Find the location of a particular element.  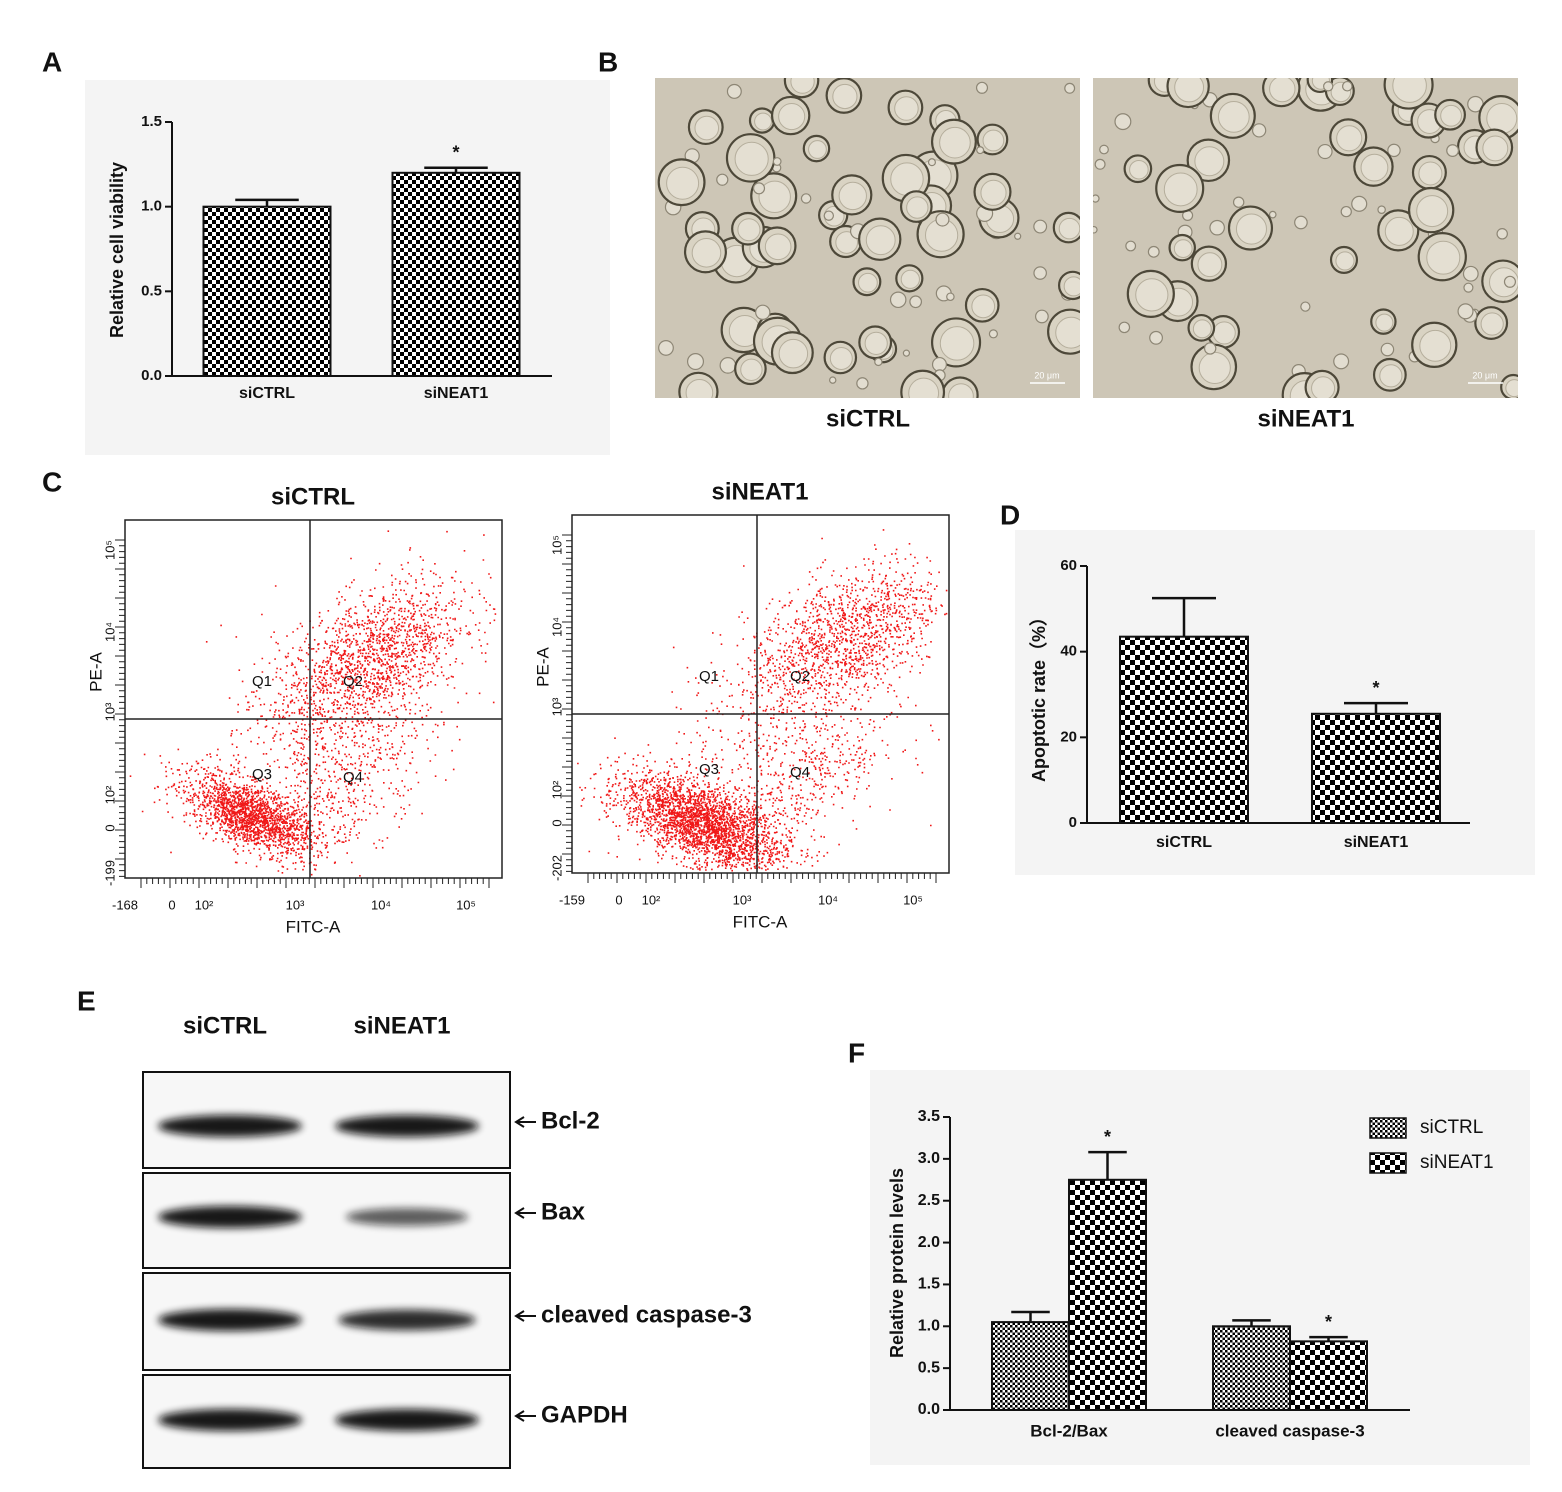

panel-label: F is located at coordinates (856, 1052).